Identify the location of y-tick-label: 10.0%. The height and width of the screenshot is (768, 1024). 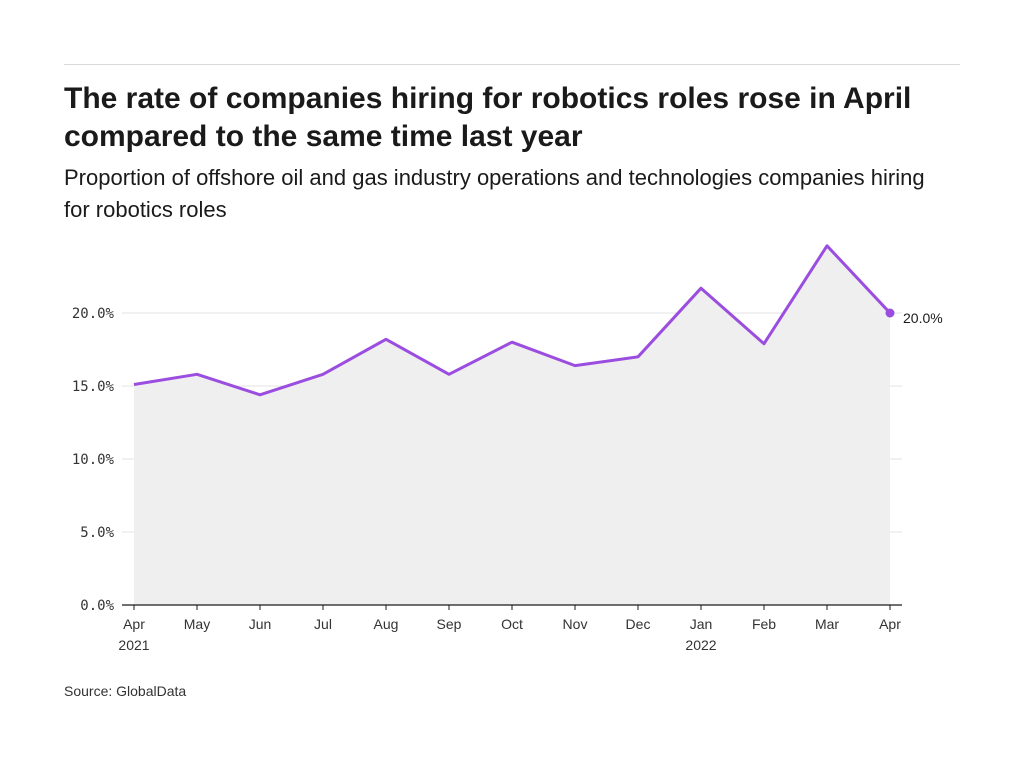
(93, 460).